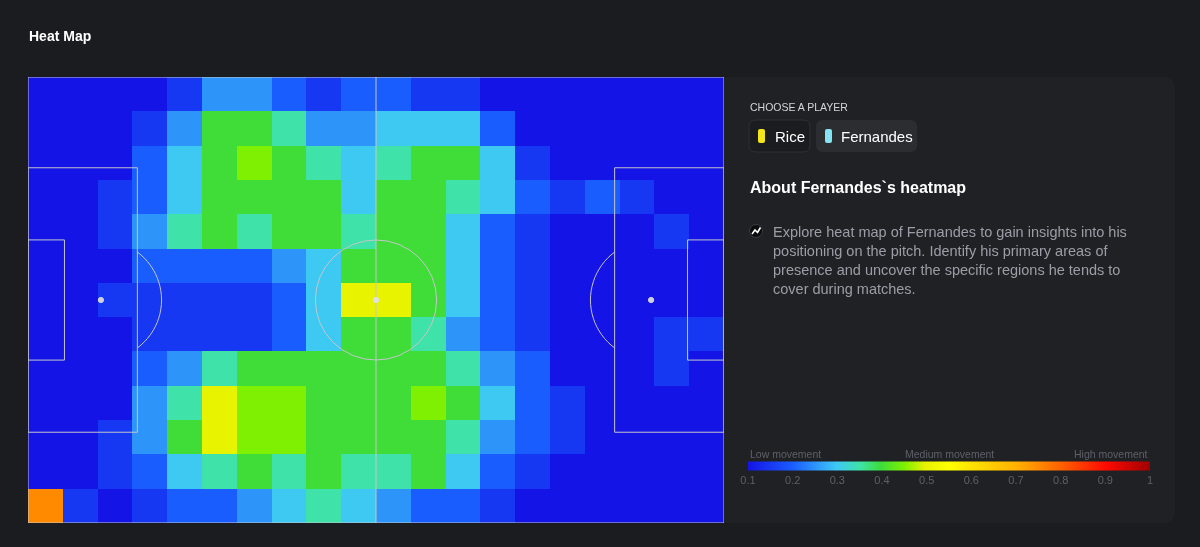 The width and height of the screenshot is (1200, 547). What do you see at coordinates (950, 454) in the screenshot?
I see `text: Medium movement` at bounding box center [950, 454].